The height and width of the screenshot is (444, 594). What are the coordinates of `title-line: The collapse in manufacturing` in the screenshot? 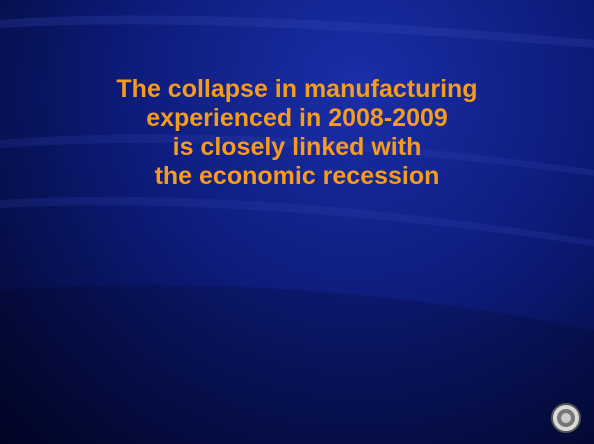 It's located at (297, 89).